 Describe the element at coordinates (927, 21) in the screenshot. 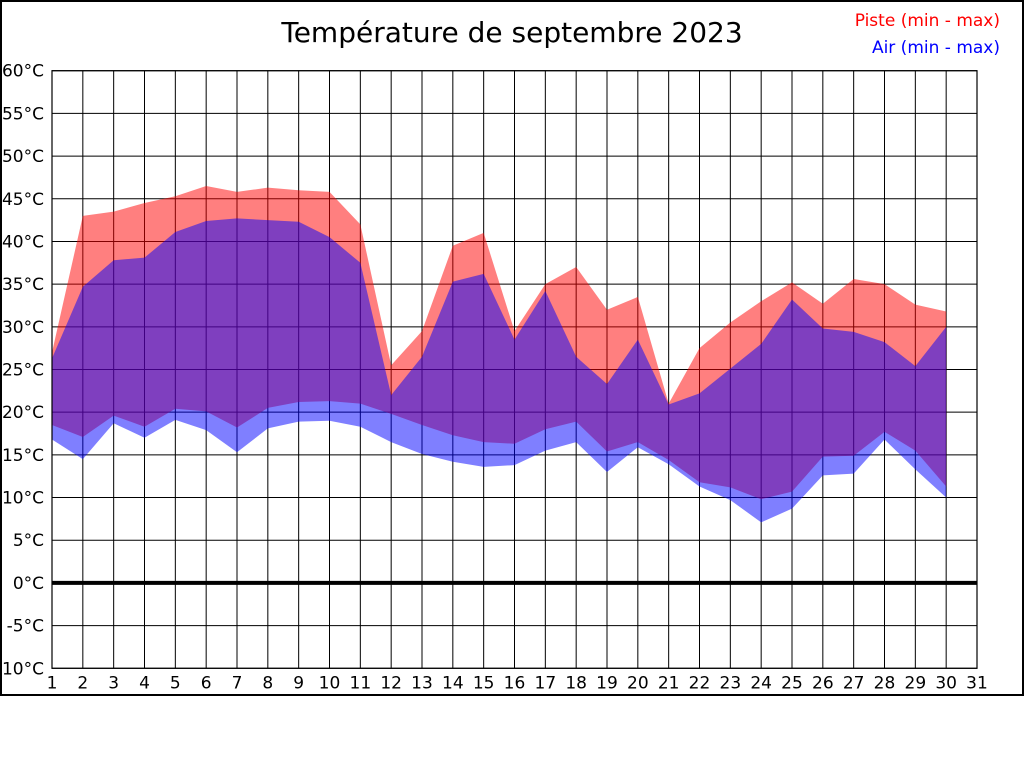

I see `legend-item-piste: Piste (min - max)` at that location.